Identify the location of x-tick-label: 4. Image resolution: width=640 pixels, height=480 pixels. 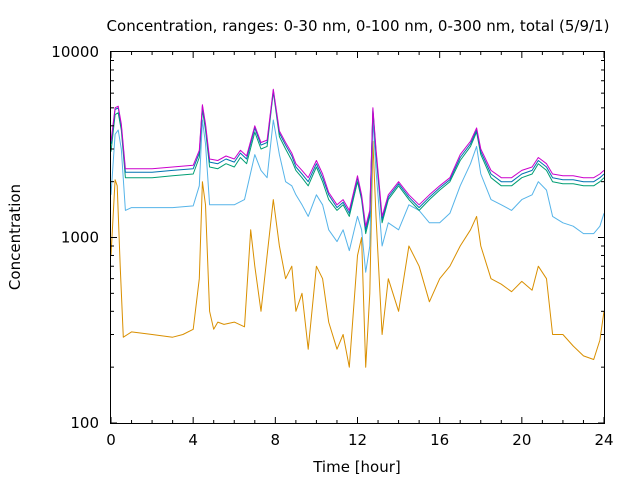
(193, 440).